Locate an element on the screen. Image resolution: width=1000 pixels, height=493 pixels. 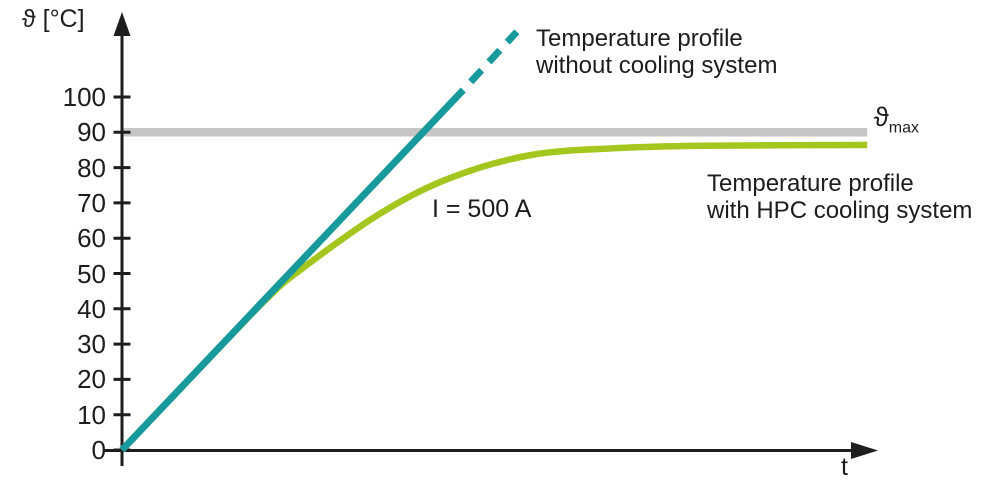
label-without-cooling-line1: Temperature profile is located at coordinates (639, 38).